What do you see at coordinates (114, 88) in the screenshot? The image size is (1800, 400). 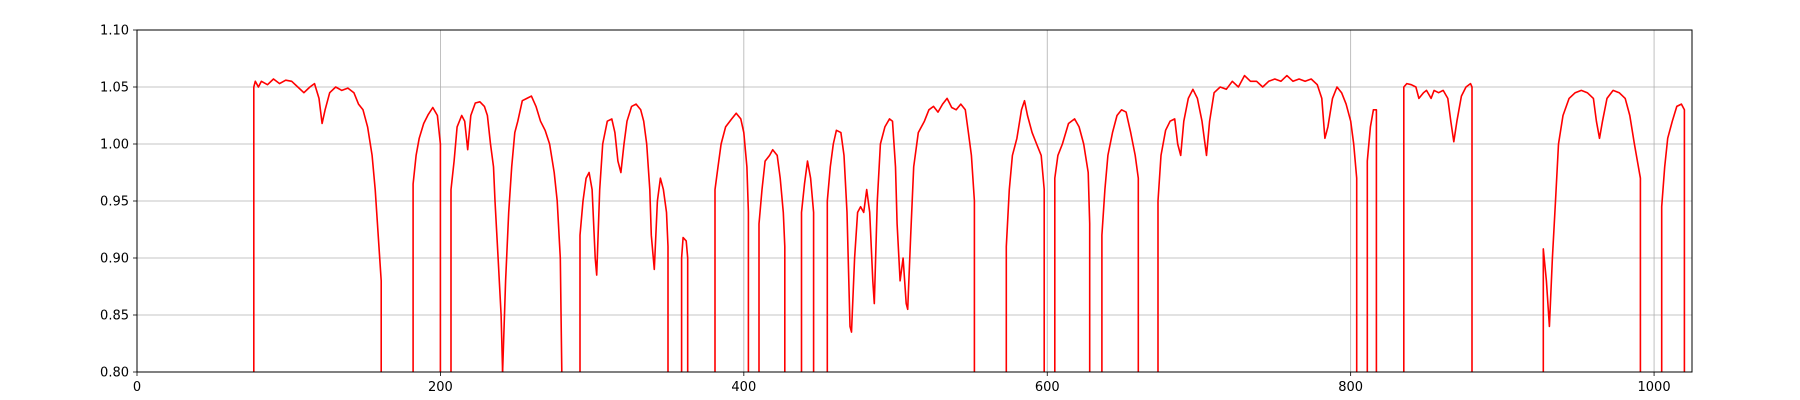 I see `y-tick-label: 1.05` at bounding box center [114, 88].